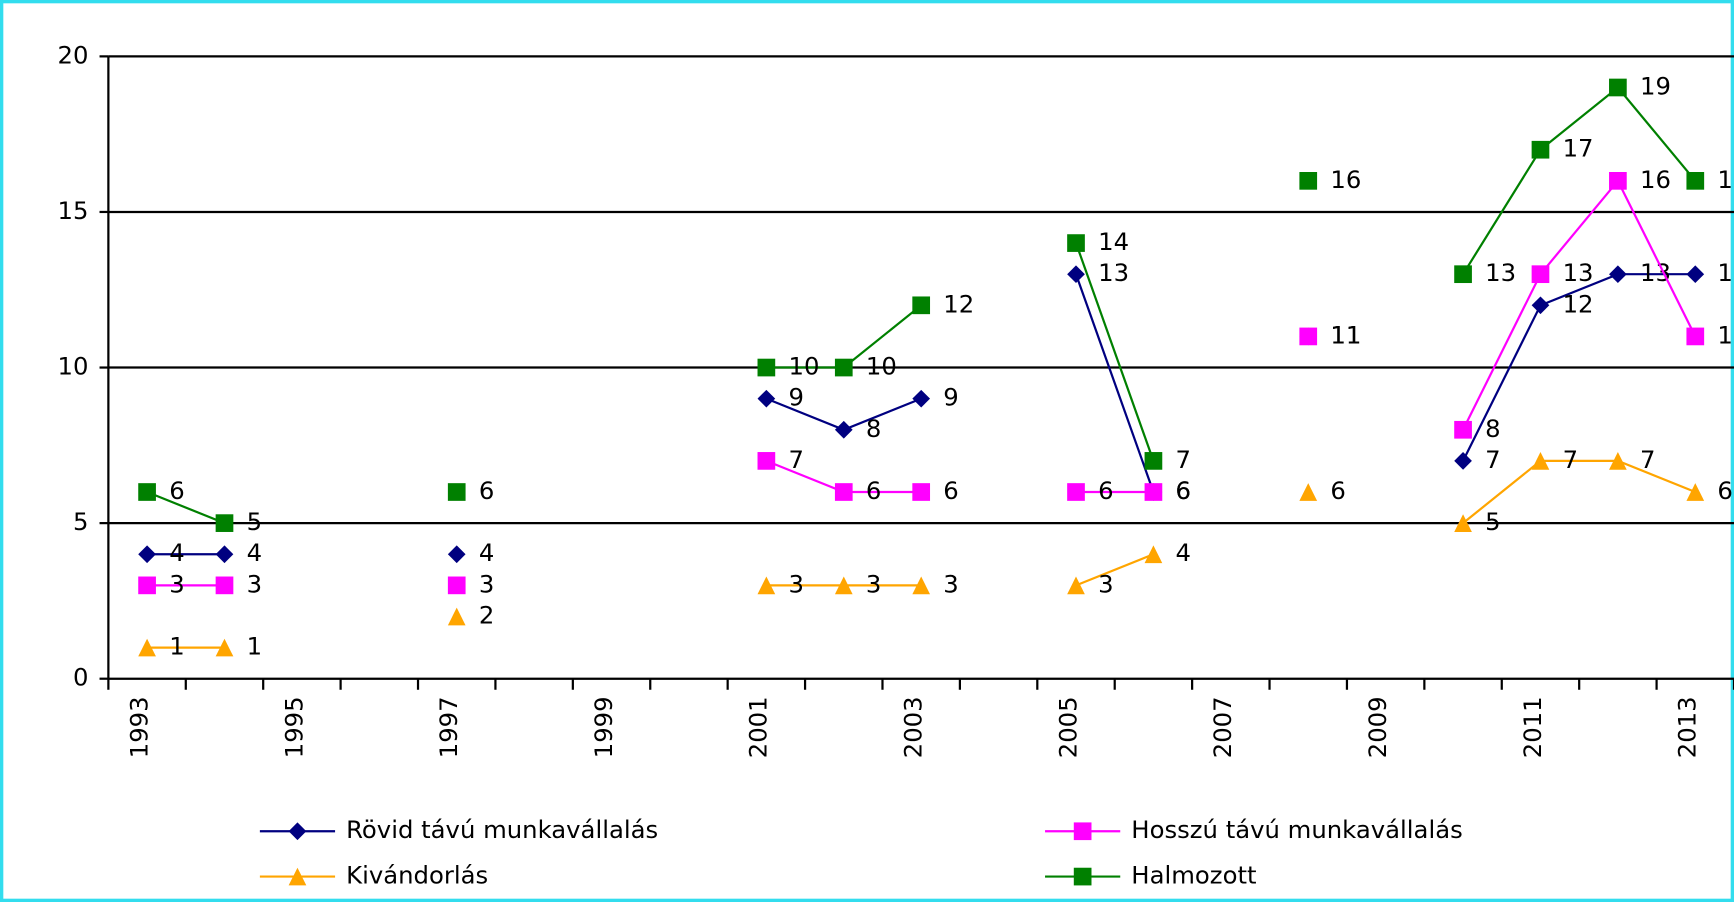 This screenshot has width=1734, height=902. What do you see at coordinates (1113, 241) in the screenshot?
I see `data-label: 14` at bounding box center [1113, 241].